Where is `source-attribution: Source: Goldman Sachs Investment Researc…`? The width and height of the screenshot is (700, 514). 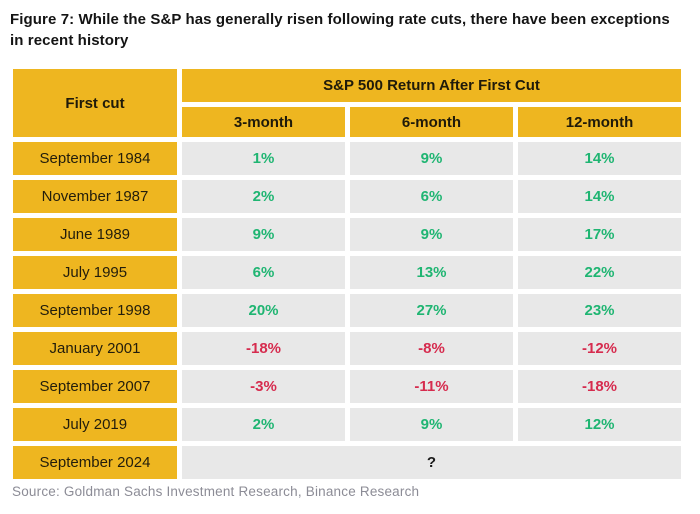
source-attribution: Source: Goldman Sachs Investment Researc… is located at coordinates (216, 491).